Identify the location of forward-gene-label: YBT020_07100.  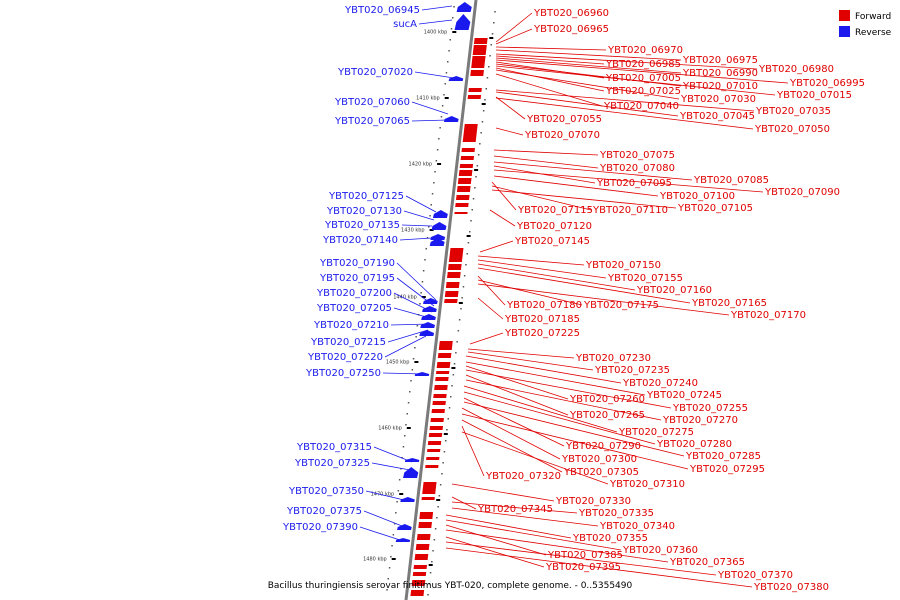
(697, 196).